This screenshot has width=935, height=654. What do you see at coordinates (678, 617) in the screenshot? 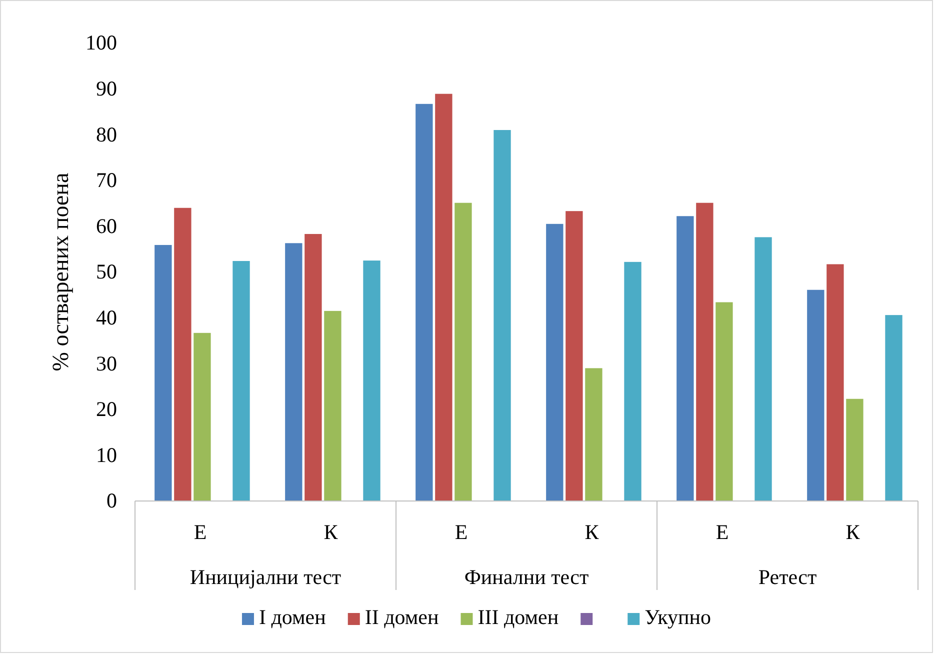
I see `legend-label: Укупно` at bounding box center [678, 617].